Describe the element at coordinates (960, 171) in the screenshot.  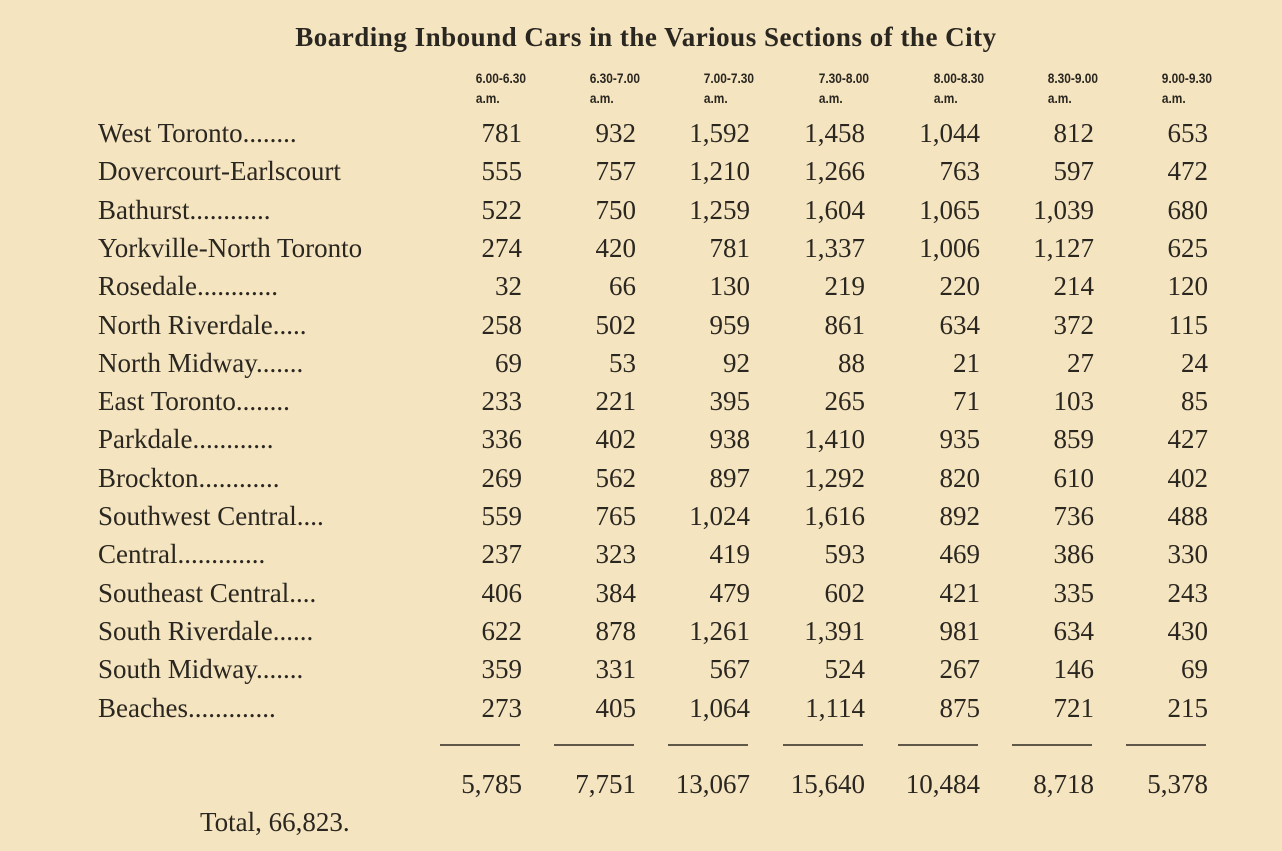
I see `table-cell: 763` at that location.